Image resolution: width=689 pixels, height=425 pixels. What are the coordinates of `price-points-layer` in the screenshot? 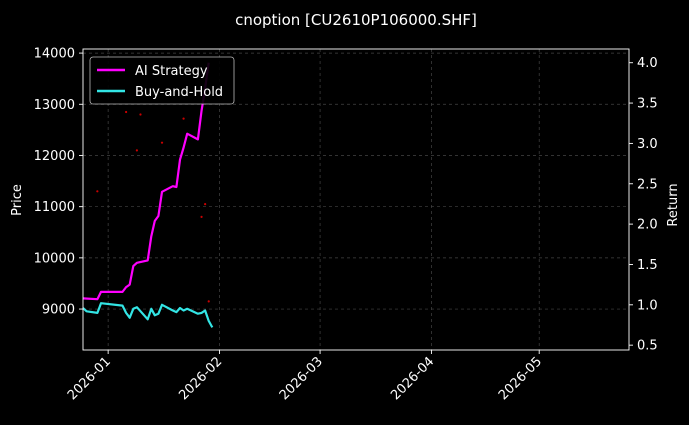 It's located at (153, 206).